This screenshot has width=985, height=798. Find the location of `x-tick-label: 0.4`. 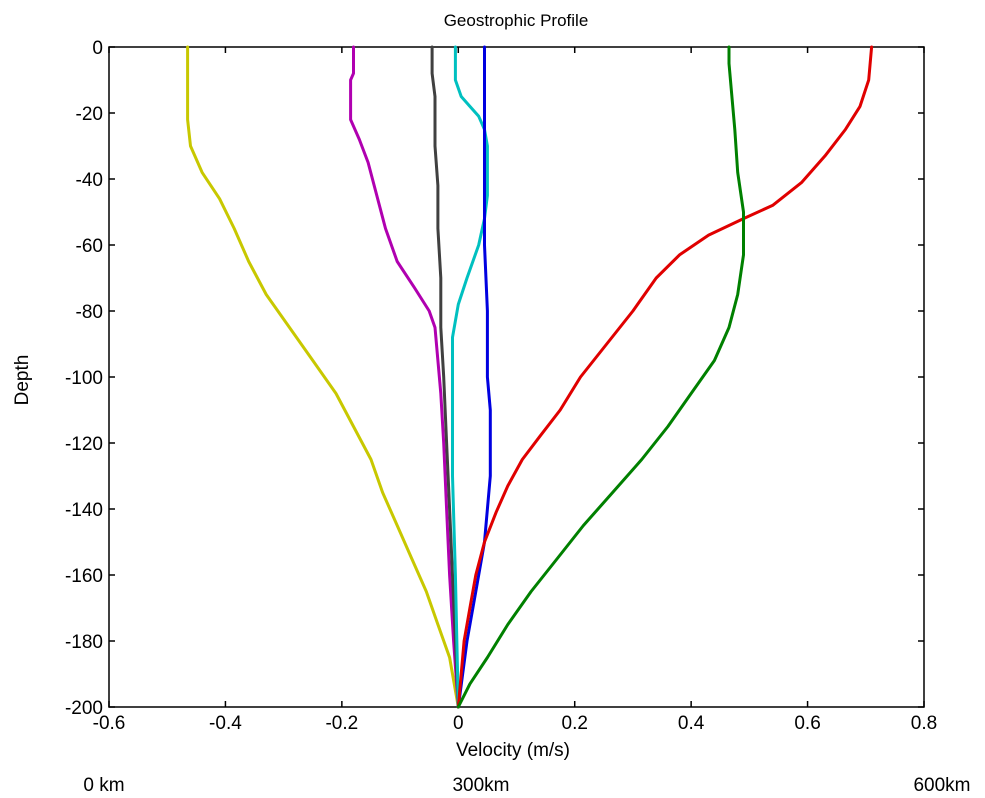

x-tick-label: 0.4 is located at coordinates (691, 723).